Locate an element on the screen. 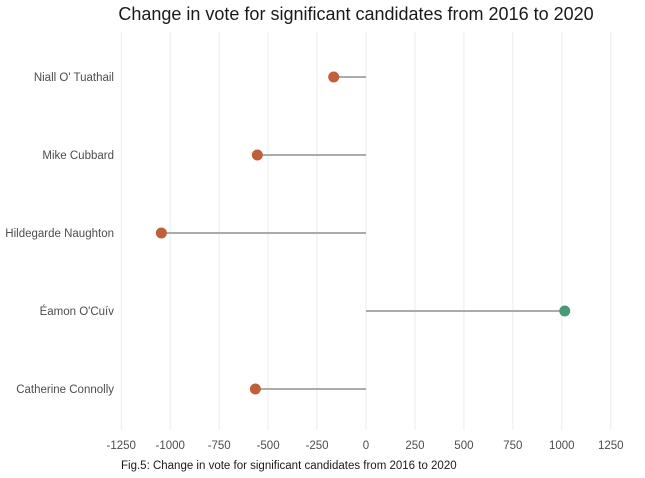 The image size is (645, 478). x-tick-label: -1000 is located at coordinates (169, 446).